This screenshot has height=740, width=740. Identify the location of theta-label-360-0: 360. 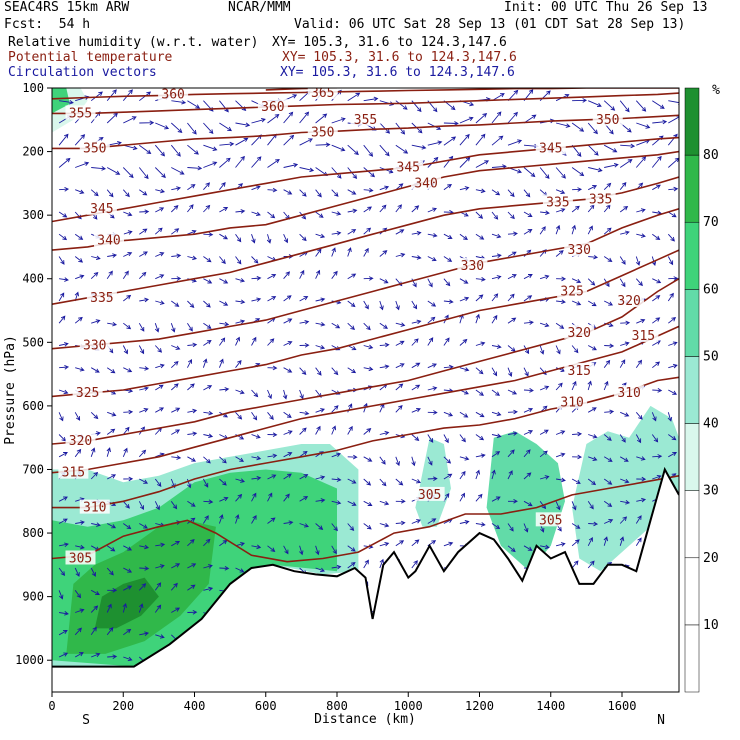
(172, 94).